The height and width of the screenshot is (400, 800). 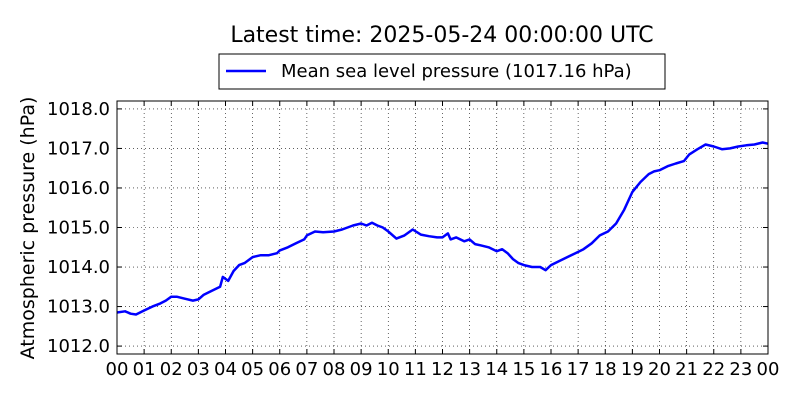 I want to click on x-tick-label: 15, so click(x=523, y=369).